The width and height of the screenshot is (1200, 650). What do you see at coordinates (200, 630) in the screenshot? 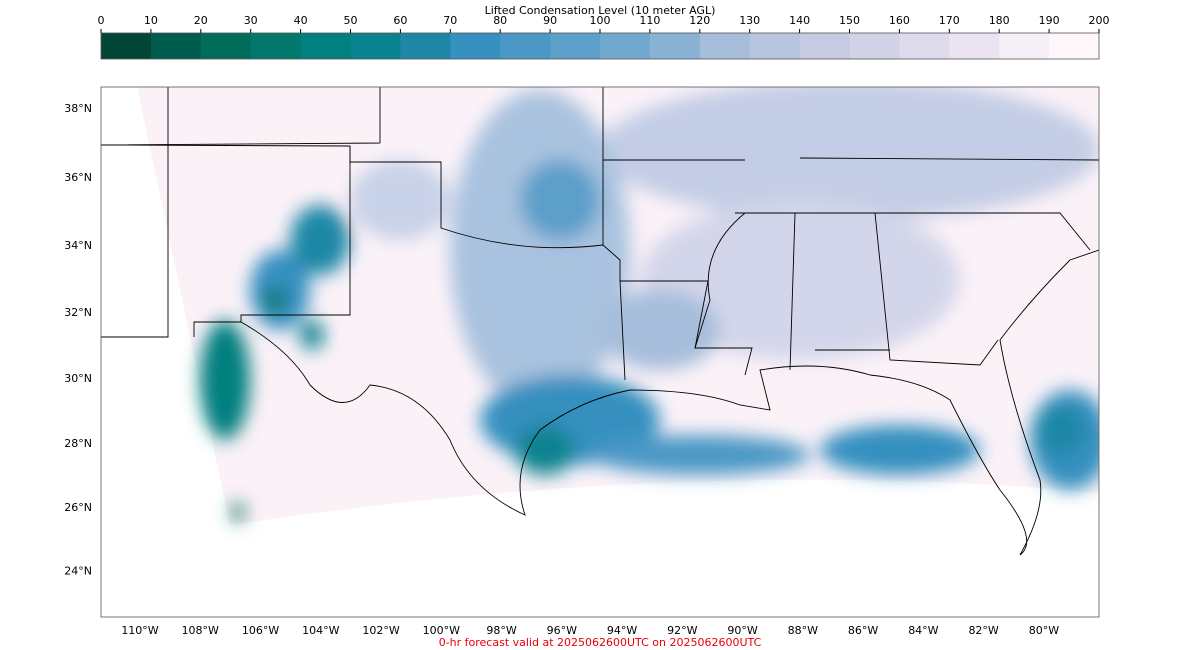
I see `longitude-label: 108°W` at bounding box center [200, 630].